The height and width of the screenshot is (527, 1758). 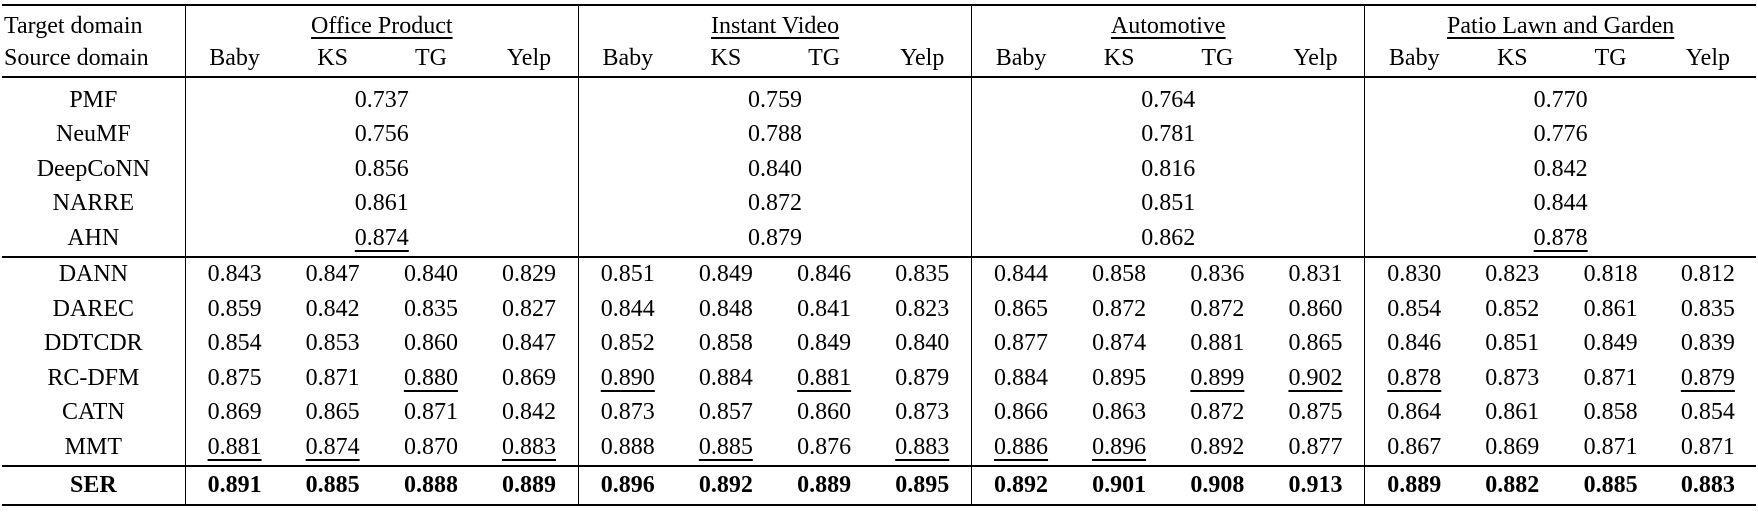 I want to click on table-cell: 0.866, so click(x=1020, y=412).